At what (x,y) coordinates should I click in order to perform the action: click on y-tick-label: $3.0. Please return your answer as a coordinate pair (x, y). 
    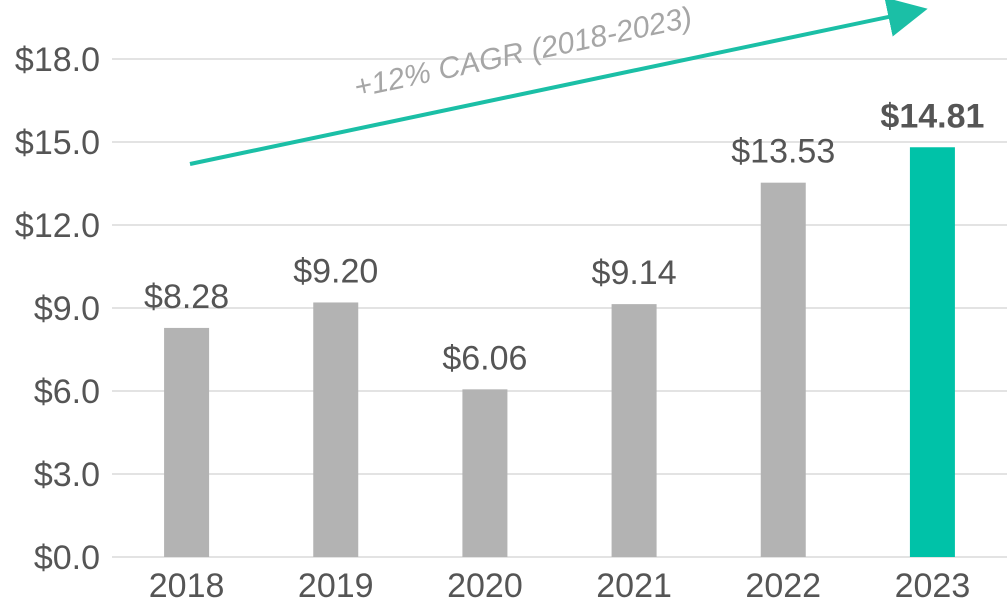
    Looking at the image, I should click on (67, 475).